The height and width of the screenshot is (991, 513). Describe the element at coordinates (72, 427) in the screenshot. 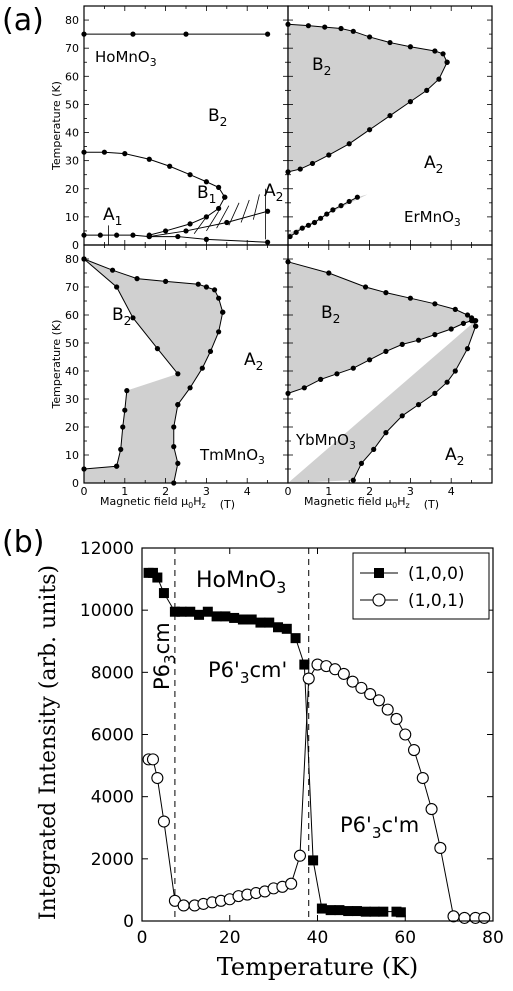

I see `y-tick-label: 20` at that location.